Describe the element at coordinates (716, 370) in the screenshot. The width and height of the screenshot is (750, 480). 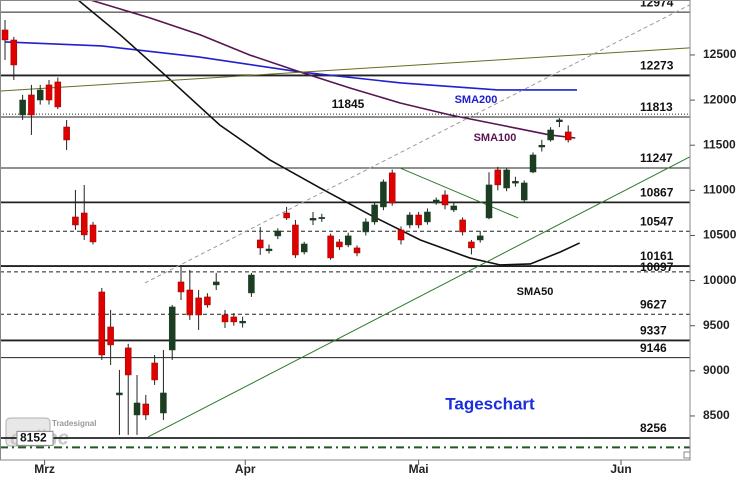
I see `y-tick-label: 9000` at that location.